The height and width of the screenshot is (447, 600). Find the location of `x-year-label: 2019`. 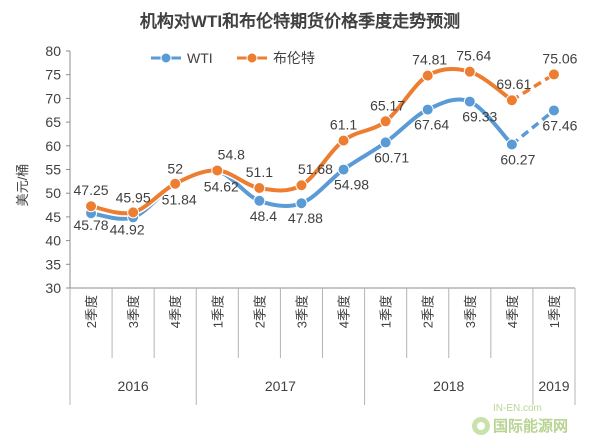

x-year-label: 2019 is located at coordinates (553, 386).